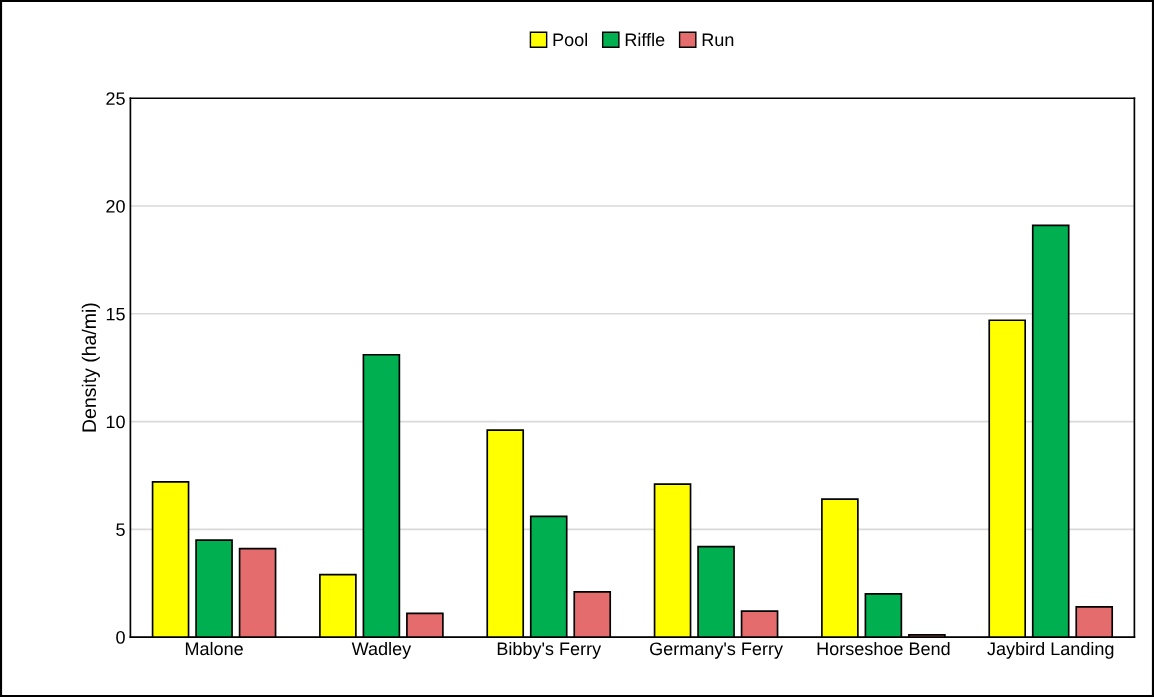  Describe the element at coordinates (381, 650) in the screenshot. I see `x-tick-label: Wadley` at that location.